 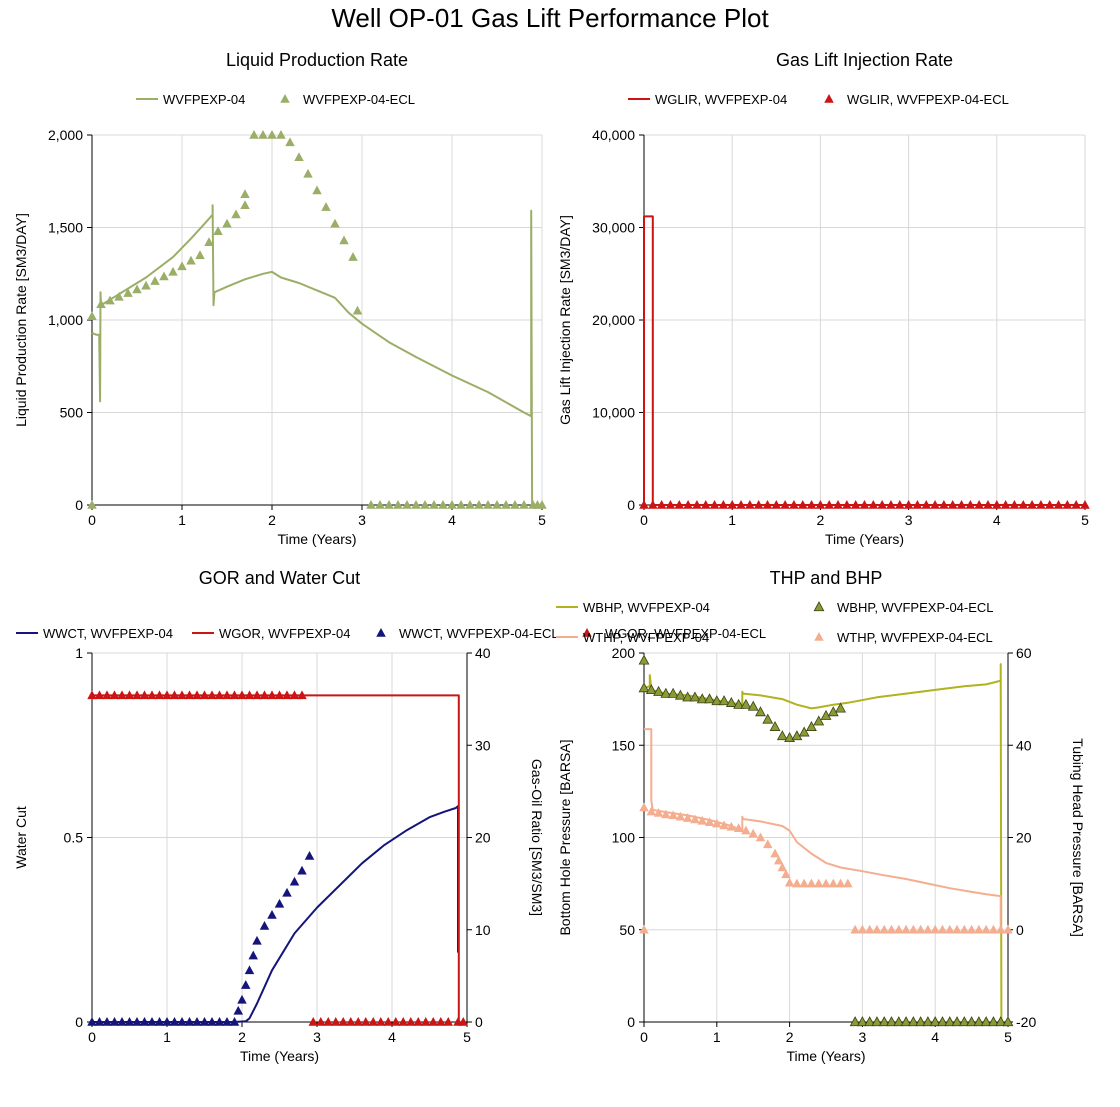 What do you see at coordinates (483, 745) in the screenshot?
I see `y2-tick-label: 30` at bounding box center [483, 745].